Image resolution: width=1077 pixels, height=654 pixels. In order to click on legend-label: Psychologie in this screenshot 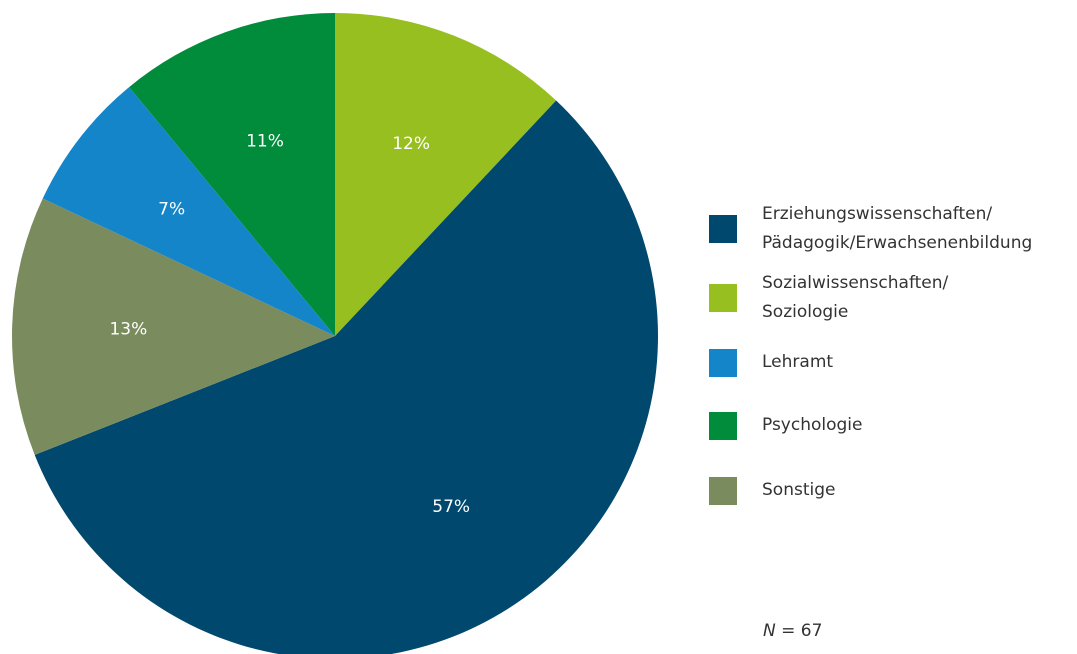, I will do `click(812, 425)`.